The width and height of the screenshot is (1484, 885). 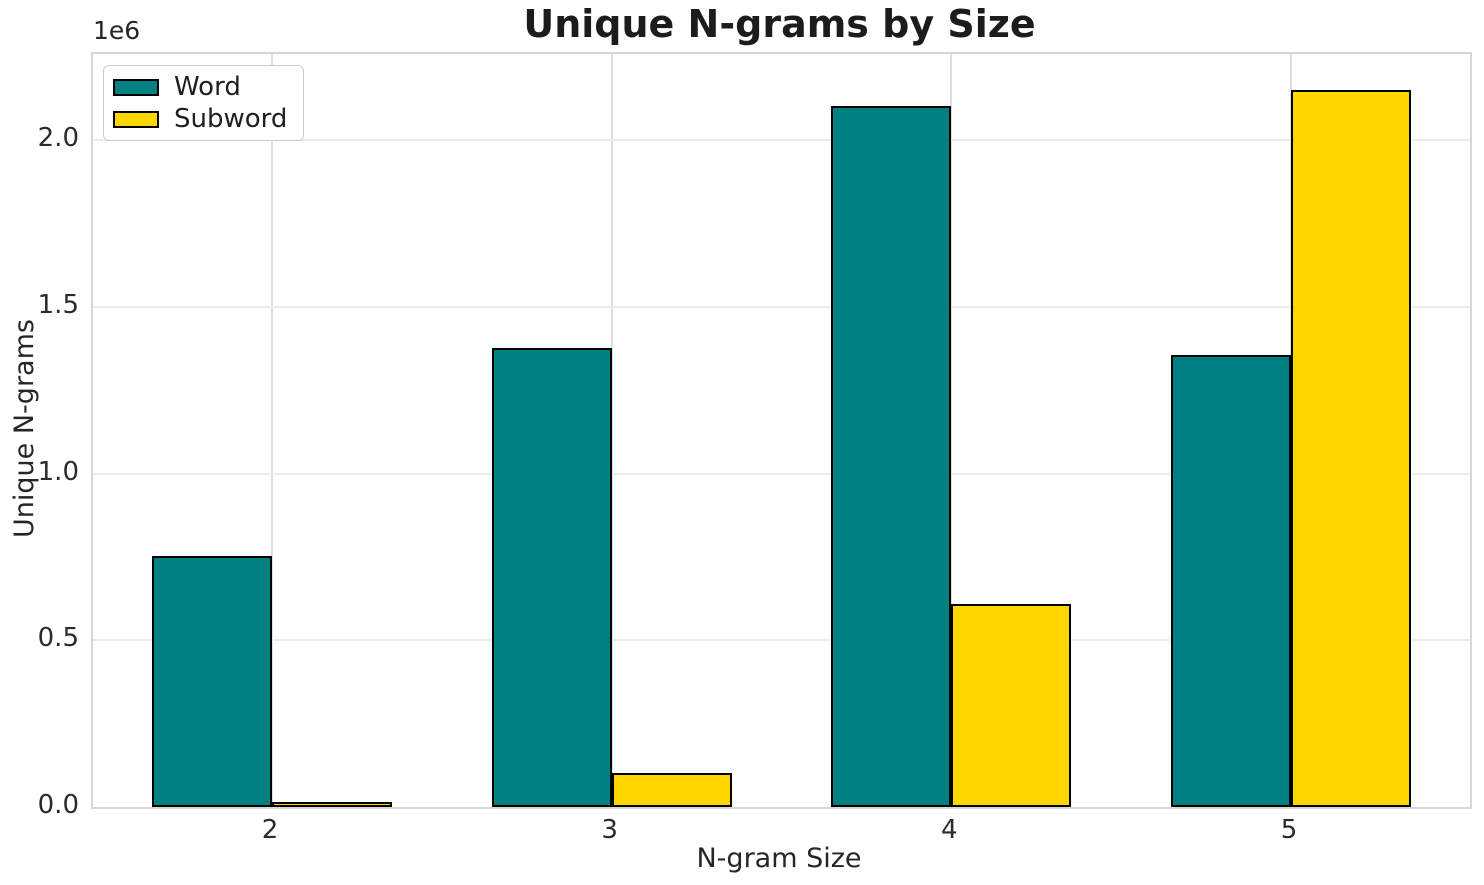 What do you see at coordinates (949, 830) in the screenshot?
I see `x-tick-label: 4` at bounding box center [949, 830].